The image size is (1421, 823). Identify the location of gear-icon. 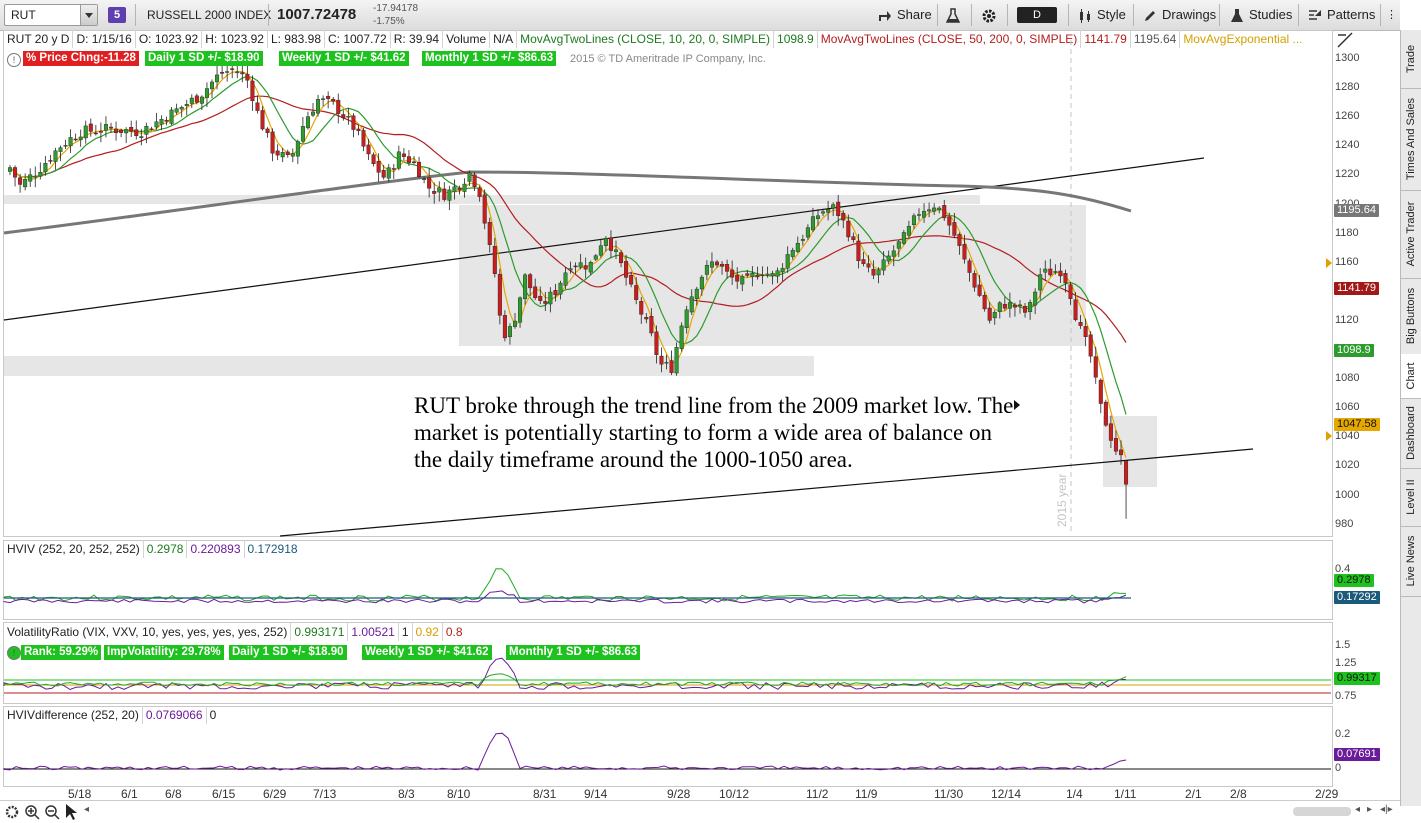
(989, 16).